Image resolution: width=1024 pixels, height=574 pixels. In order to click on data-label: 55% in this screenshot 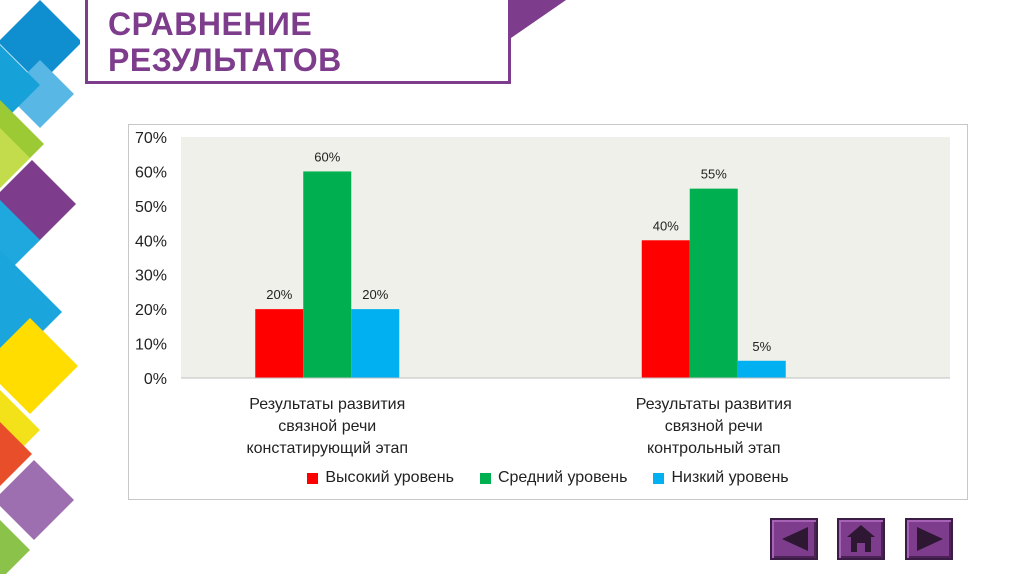, I will do `click(714, 174)`.